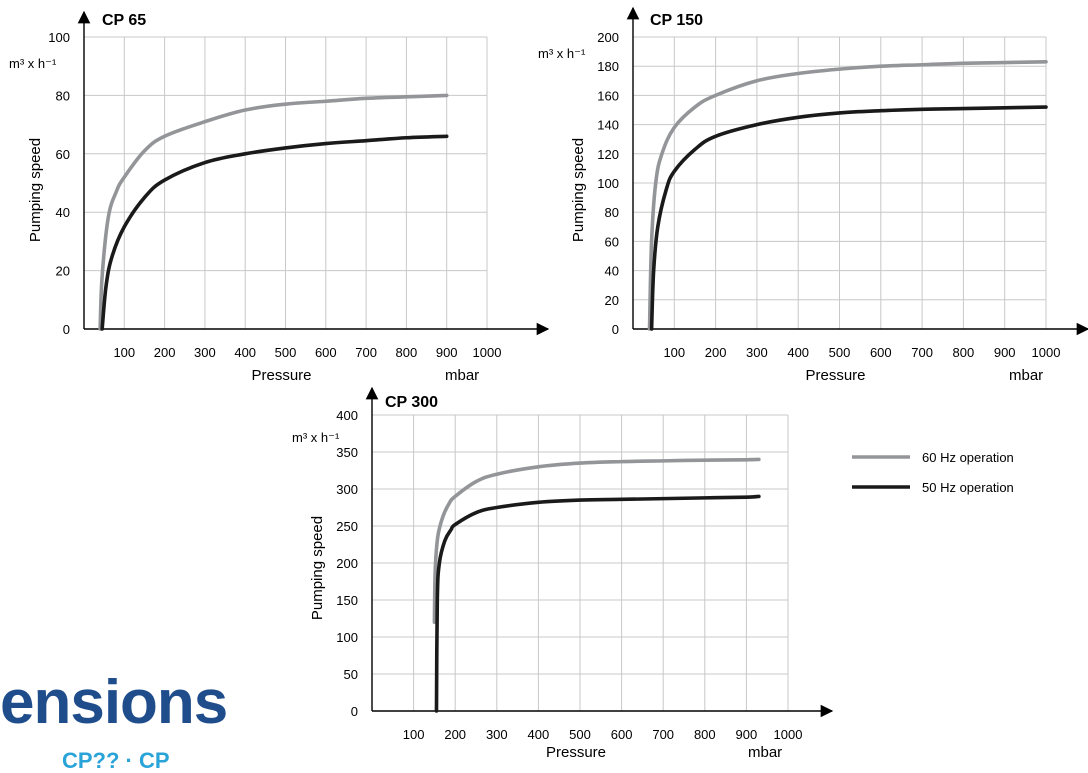 This screenshot has height=773, width=1088. What do you see at coordinates (347, 489) in the screenshot?
I see `y-tick-label: 300` at bounding box center [347, 489].